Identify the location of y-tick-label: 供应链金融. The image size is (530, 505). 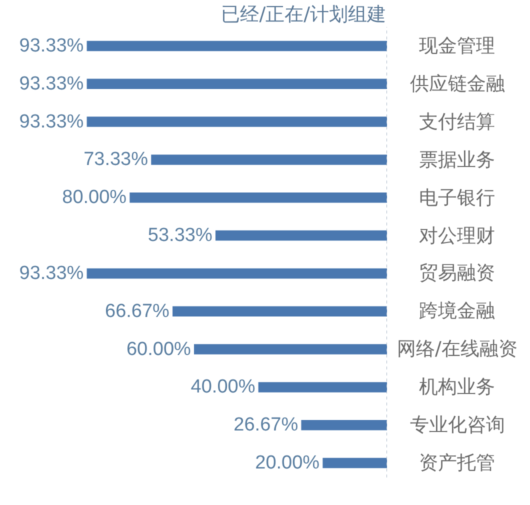
(457, 84).